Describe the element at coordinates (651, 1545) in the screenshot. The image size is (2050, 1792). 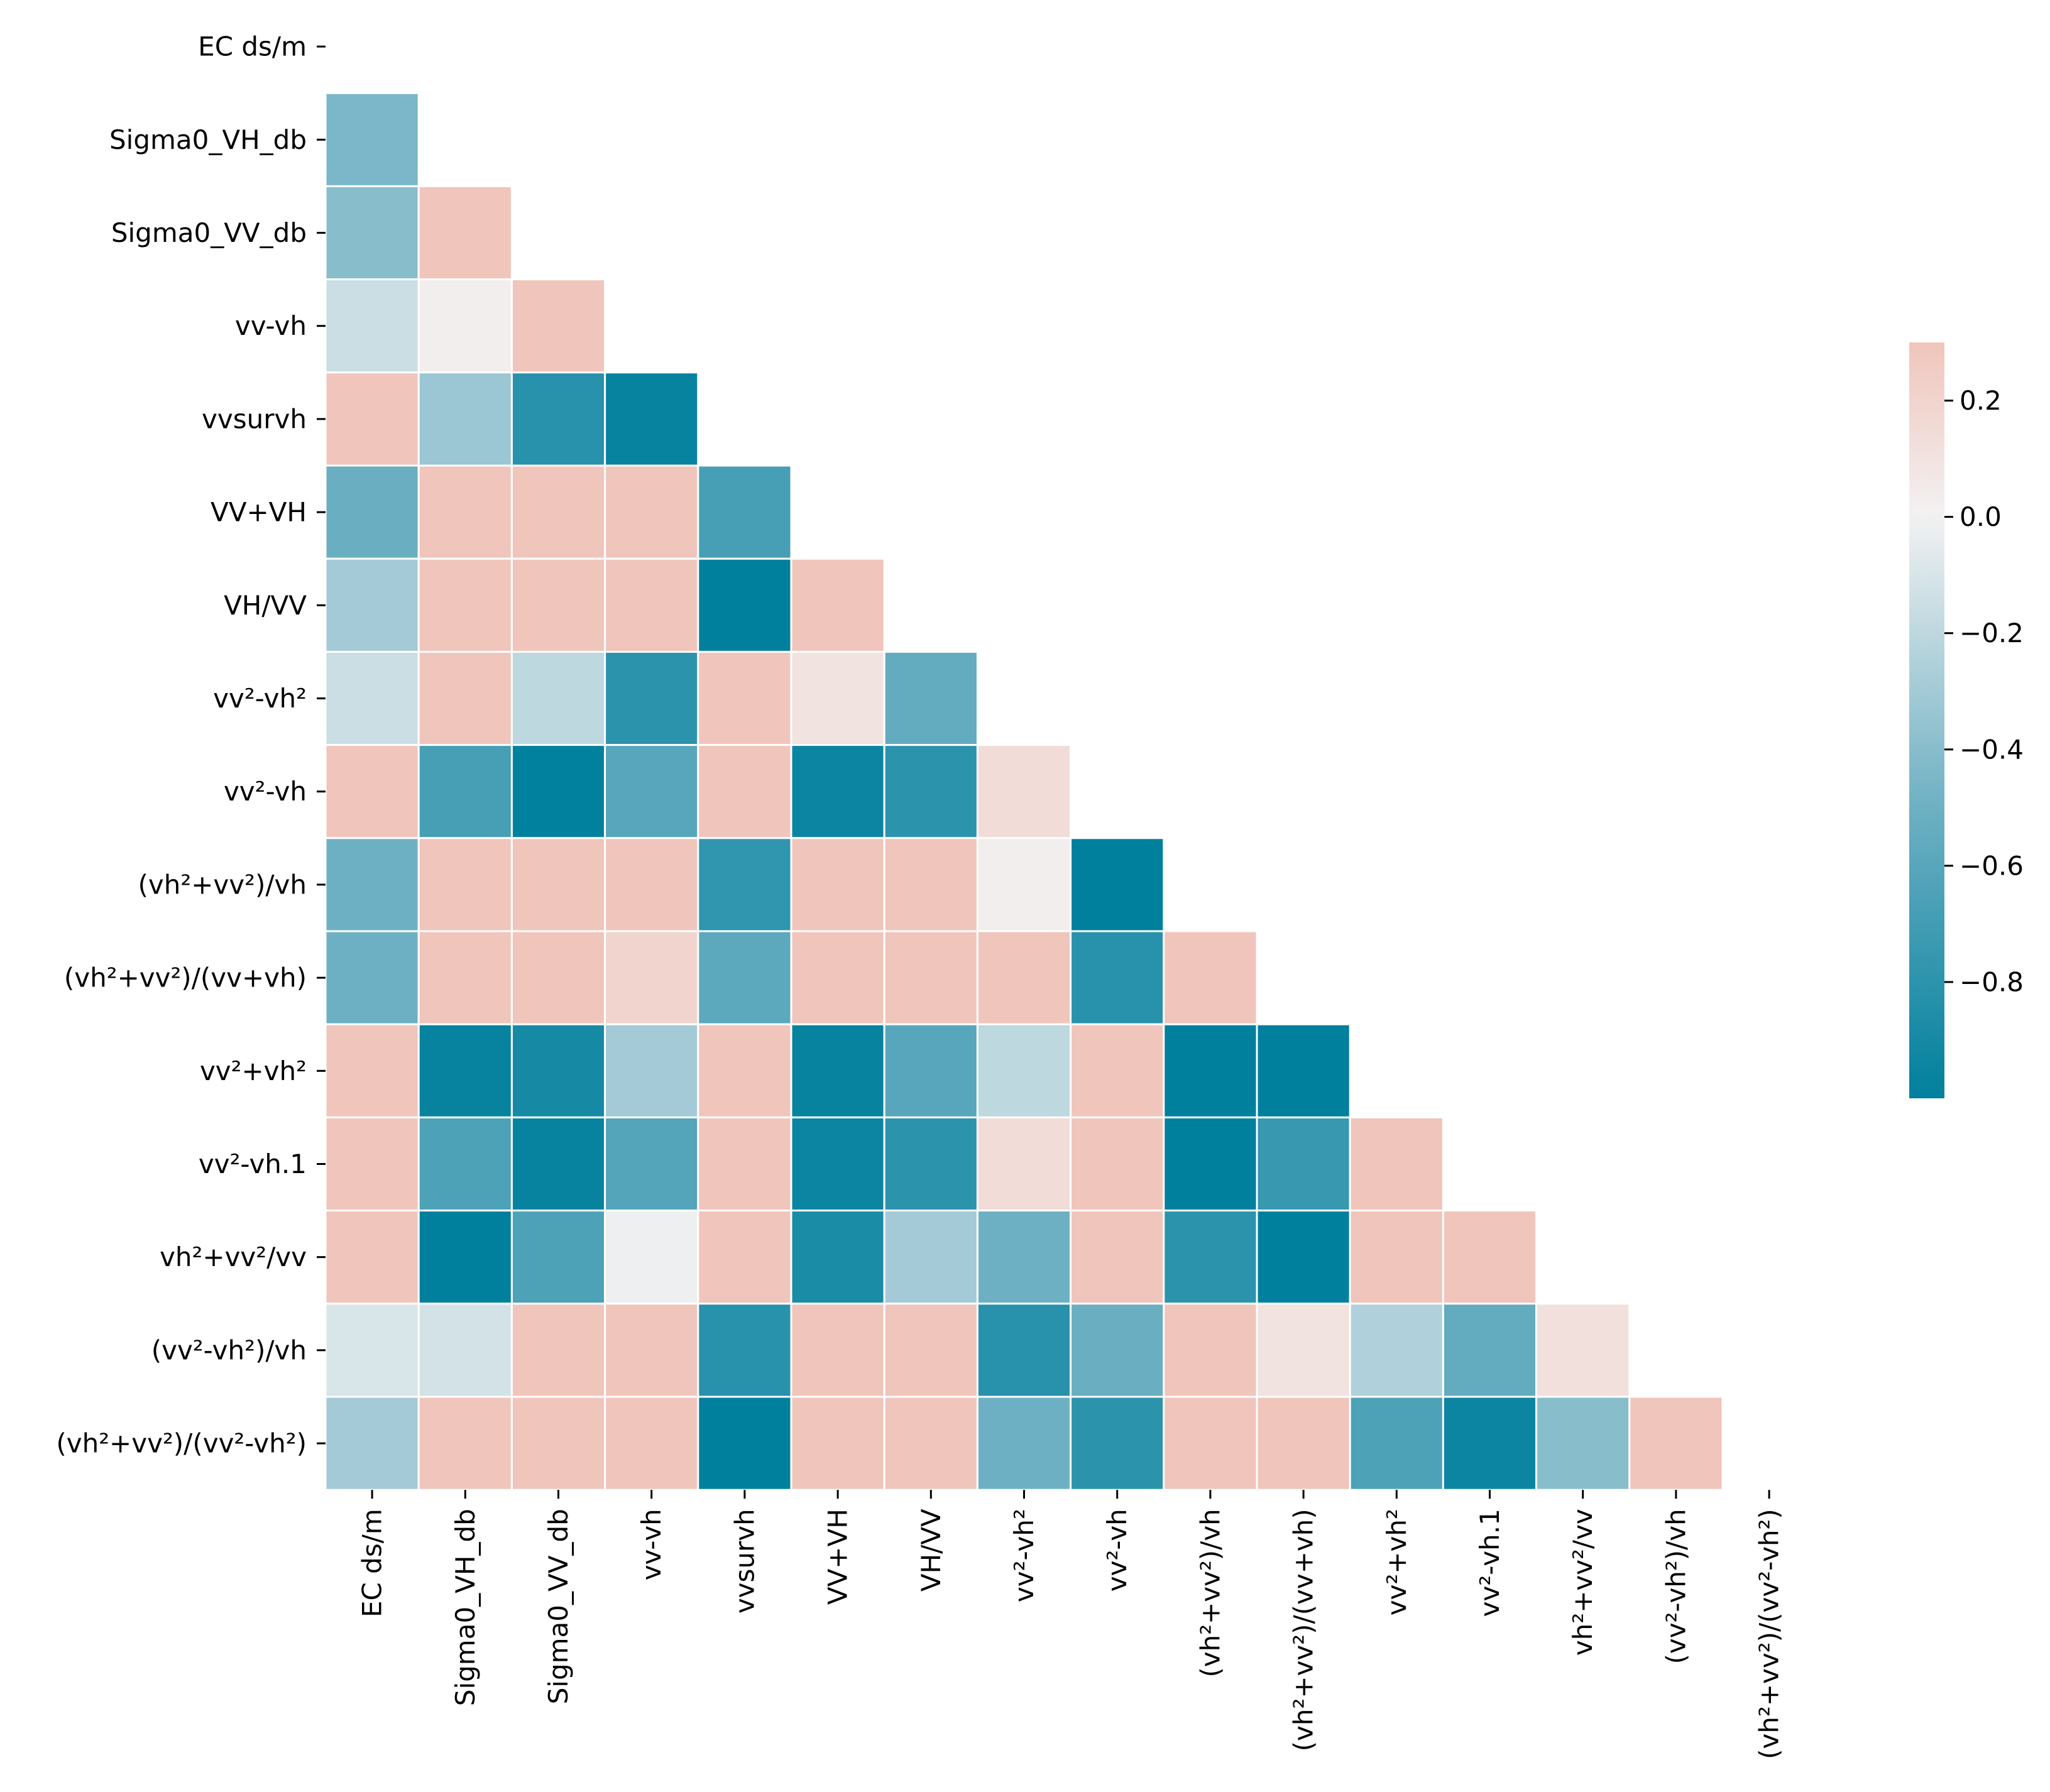
I see `x-tick-label: vv-vh` at that location.